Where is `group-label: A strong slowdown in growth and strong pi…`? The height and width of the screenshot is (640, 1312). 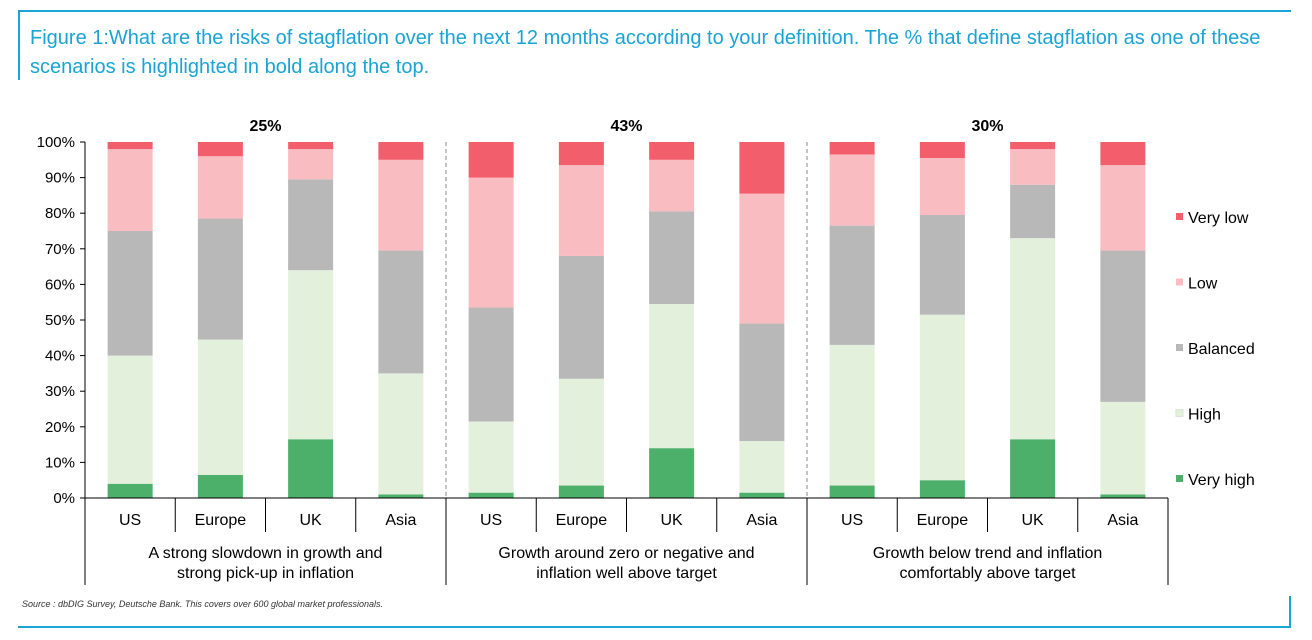
group-label: A strong slowdown in growth and strong pi… is located at coordinates (266, 563).